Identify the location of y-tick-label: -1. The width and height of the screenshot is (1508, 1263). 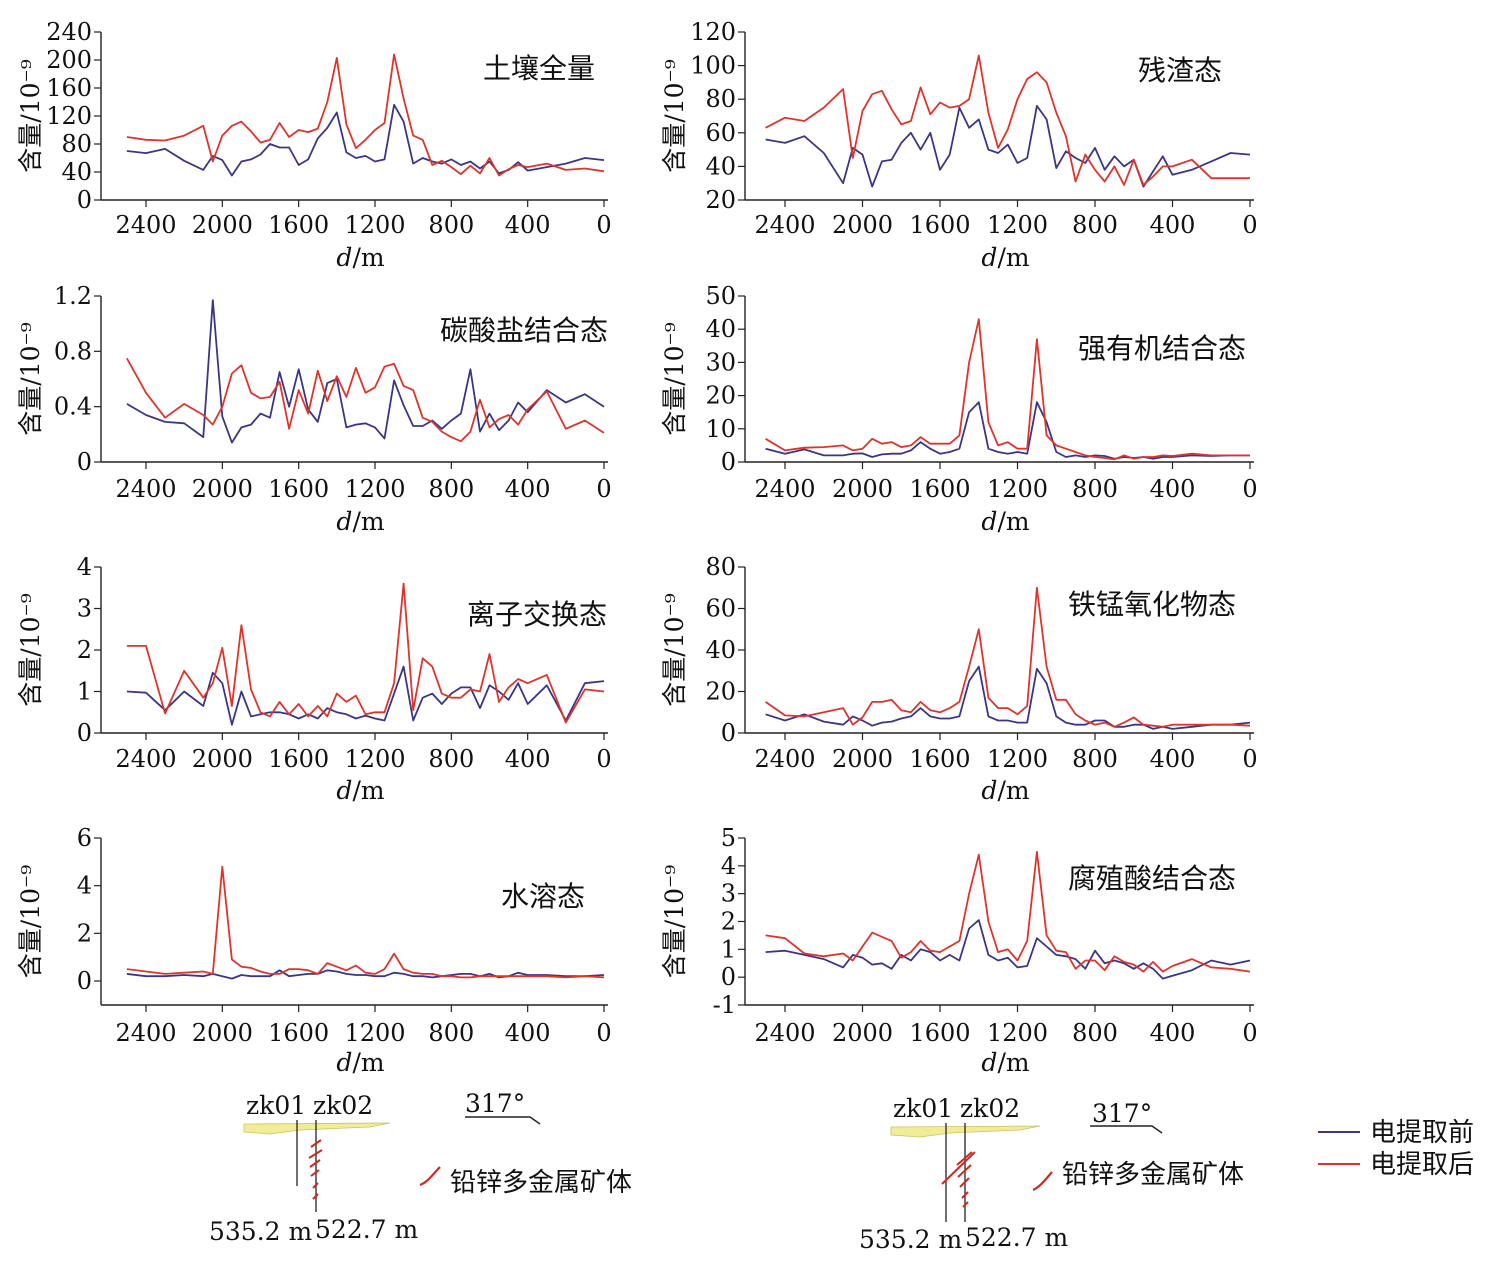
(724, 1005).